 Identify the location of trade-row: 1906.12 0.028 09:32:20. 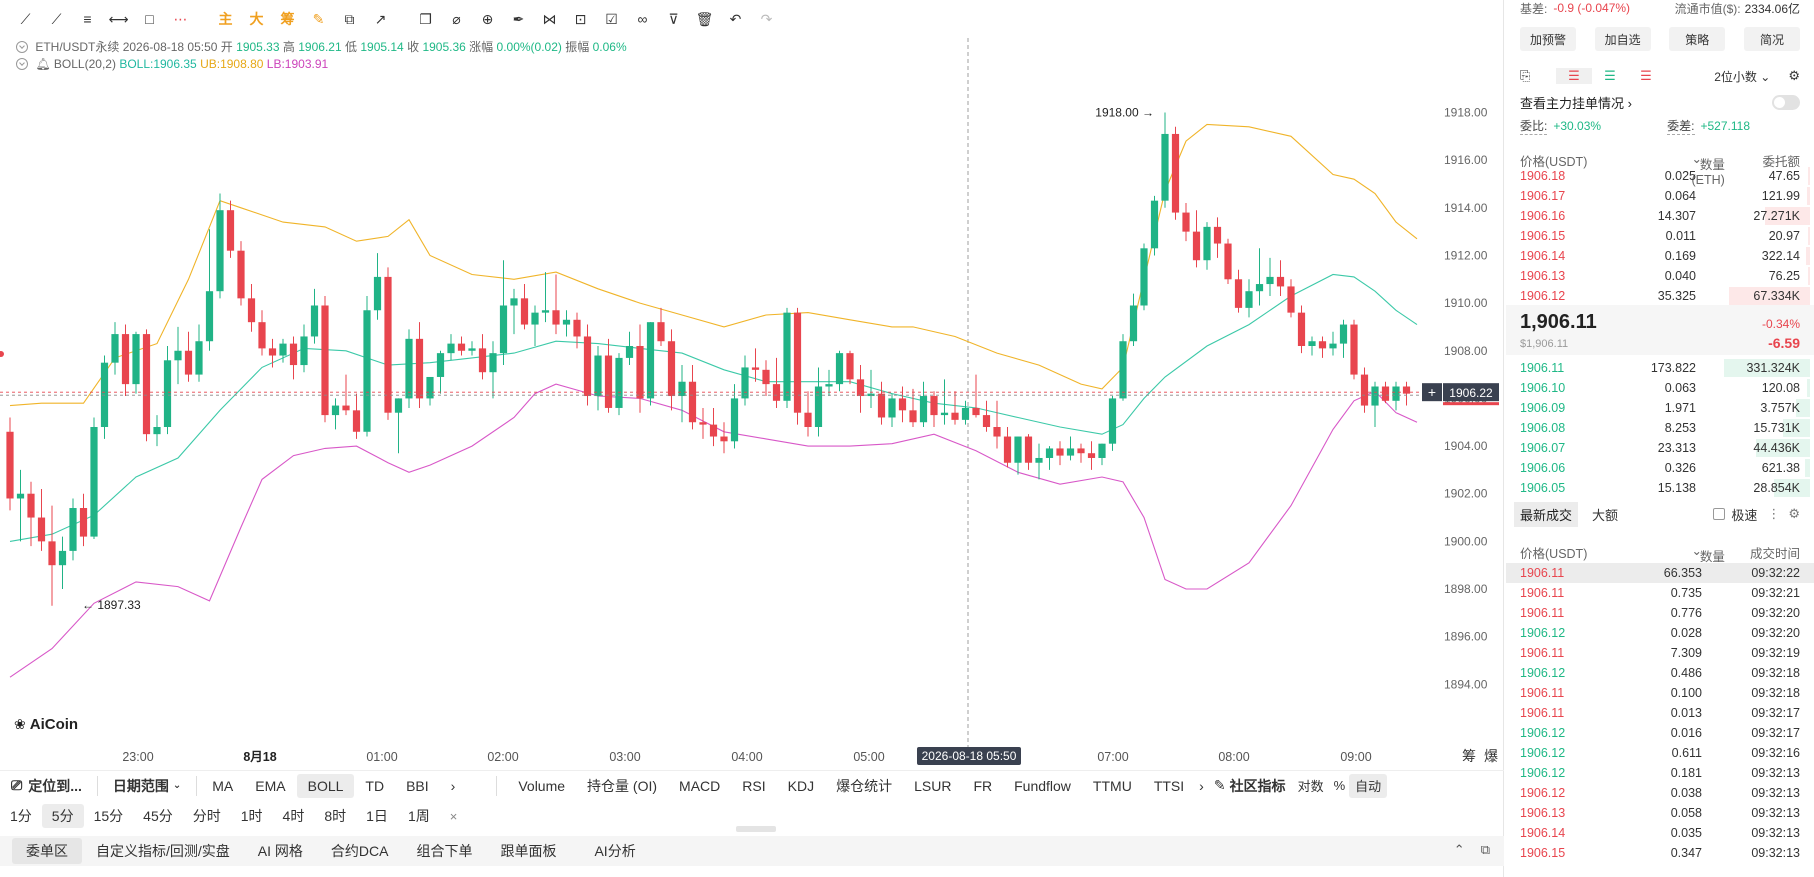
(1660, 633).